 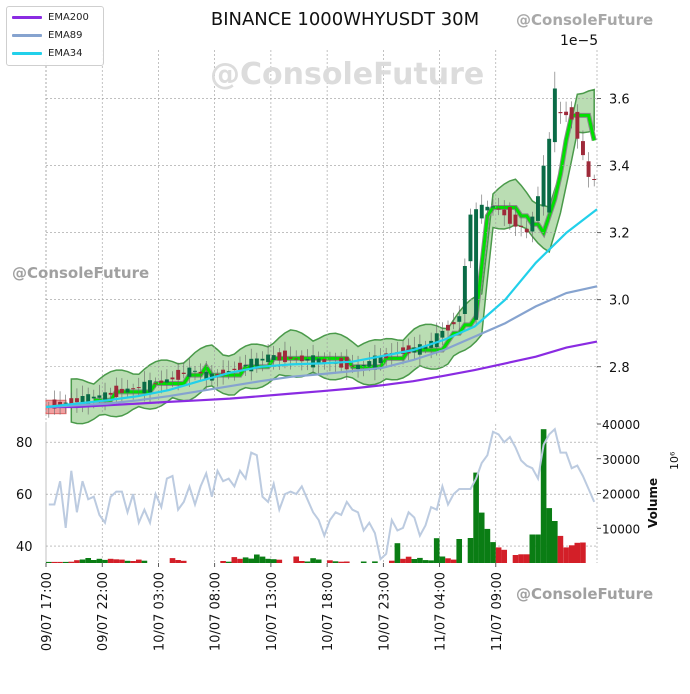 What do you see at coordinates (619, 301) in the screenshot?
I see `price-tick-label: 3.0` at bounding box center [619, 301].